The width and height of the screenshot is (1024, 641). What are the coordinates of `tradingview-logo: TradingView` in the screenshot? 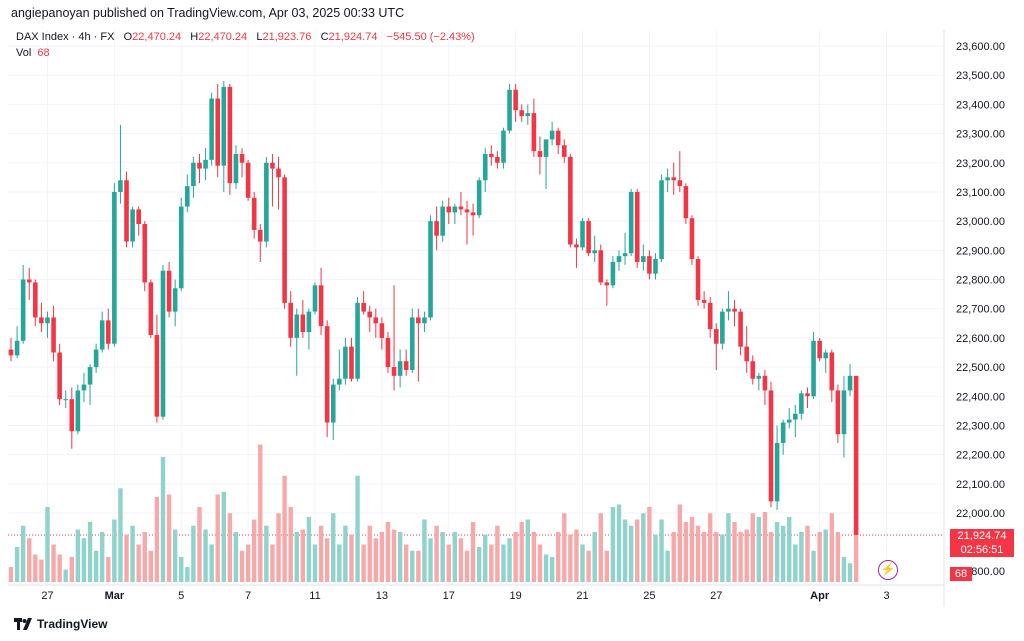 It's located at (60, 624).